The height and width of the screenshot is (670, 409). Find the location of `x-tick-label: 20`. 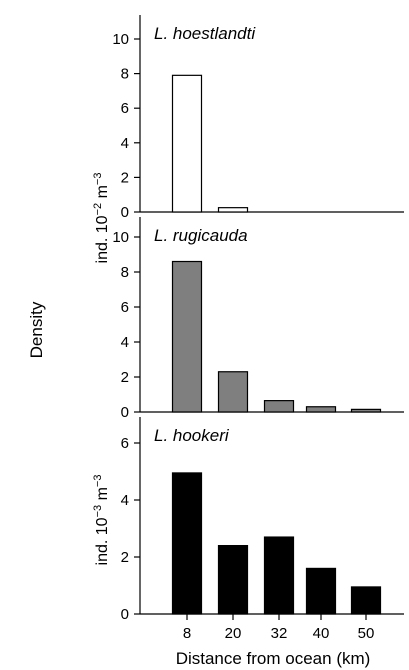

x-tick-label: 20 is located at coordinates (233, 633).